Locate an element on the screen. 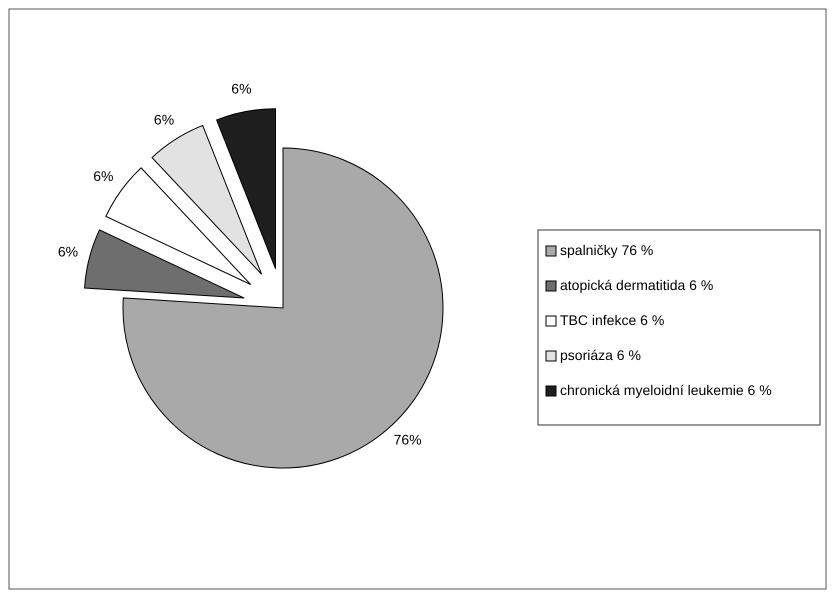 The image size is (835, 598). legend-label: spalničky 76 % is located at coordinates (607, 250).